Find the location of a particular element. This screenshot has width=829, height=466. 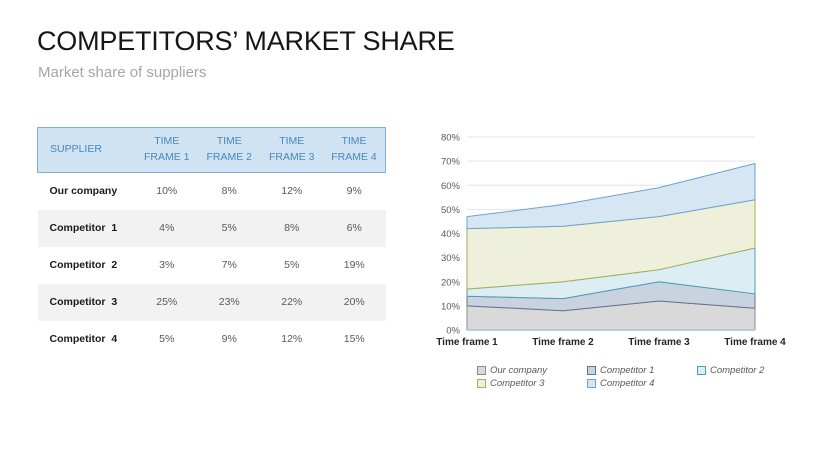

y-tick-label: 70% is located at coordinates (451, 162).